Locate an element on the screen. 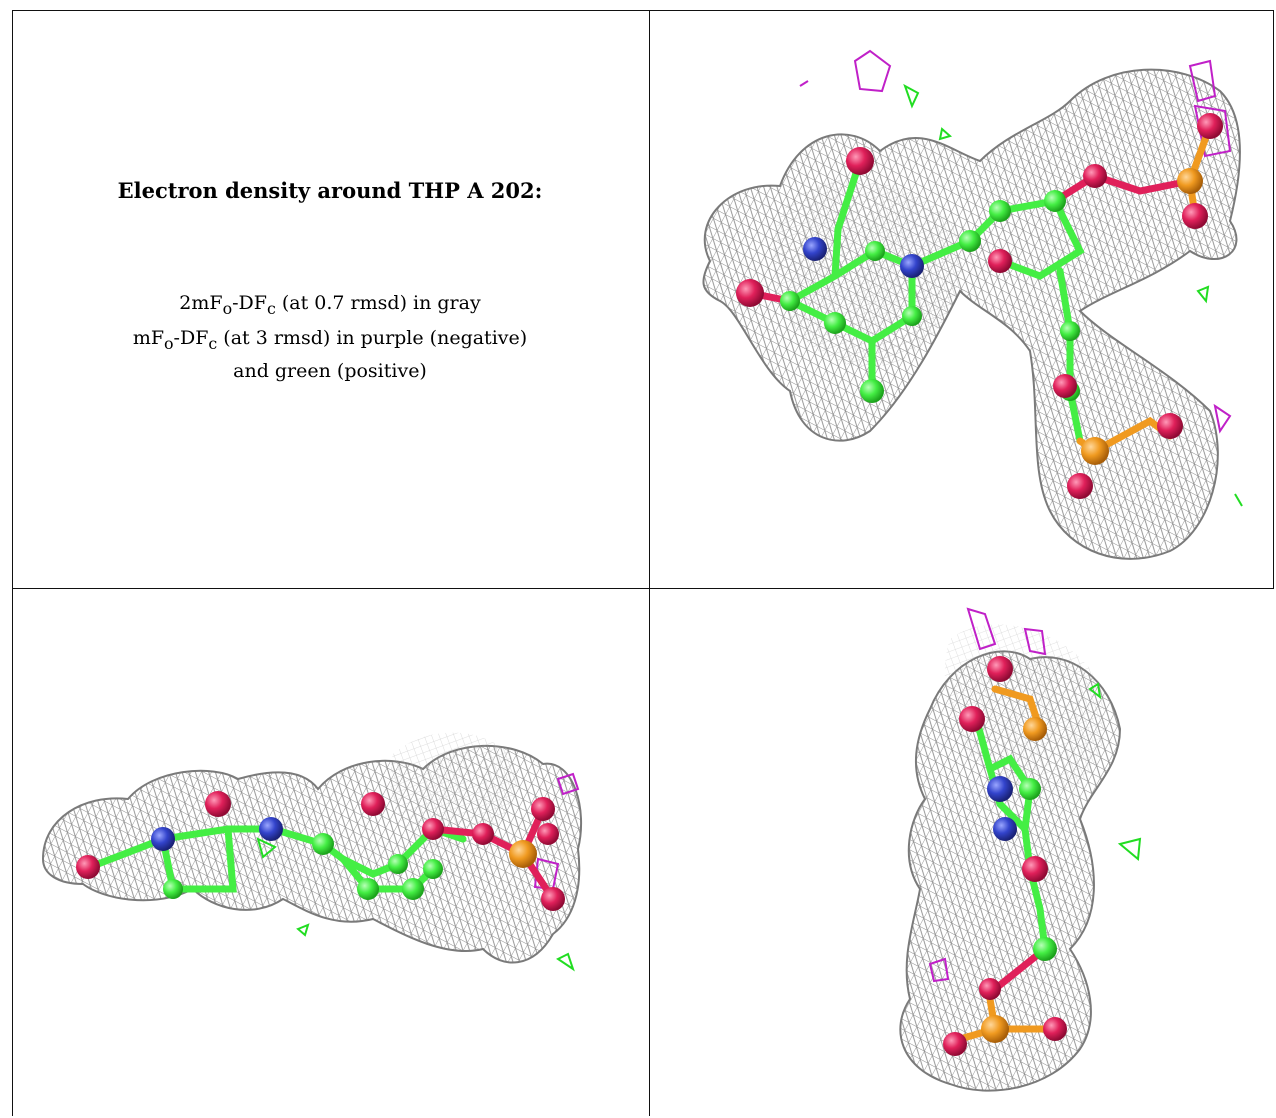  grid-line-center is located at coordinates (649, 563).